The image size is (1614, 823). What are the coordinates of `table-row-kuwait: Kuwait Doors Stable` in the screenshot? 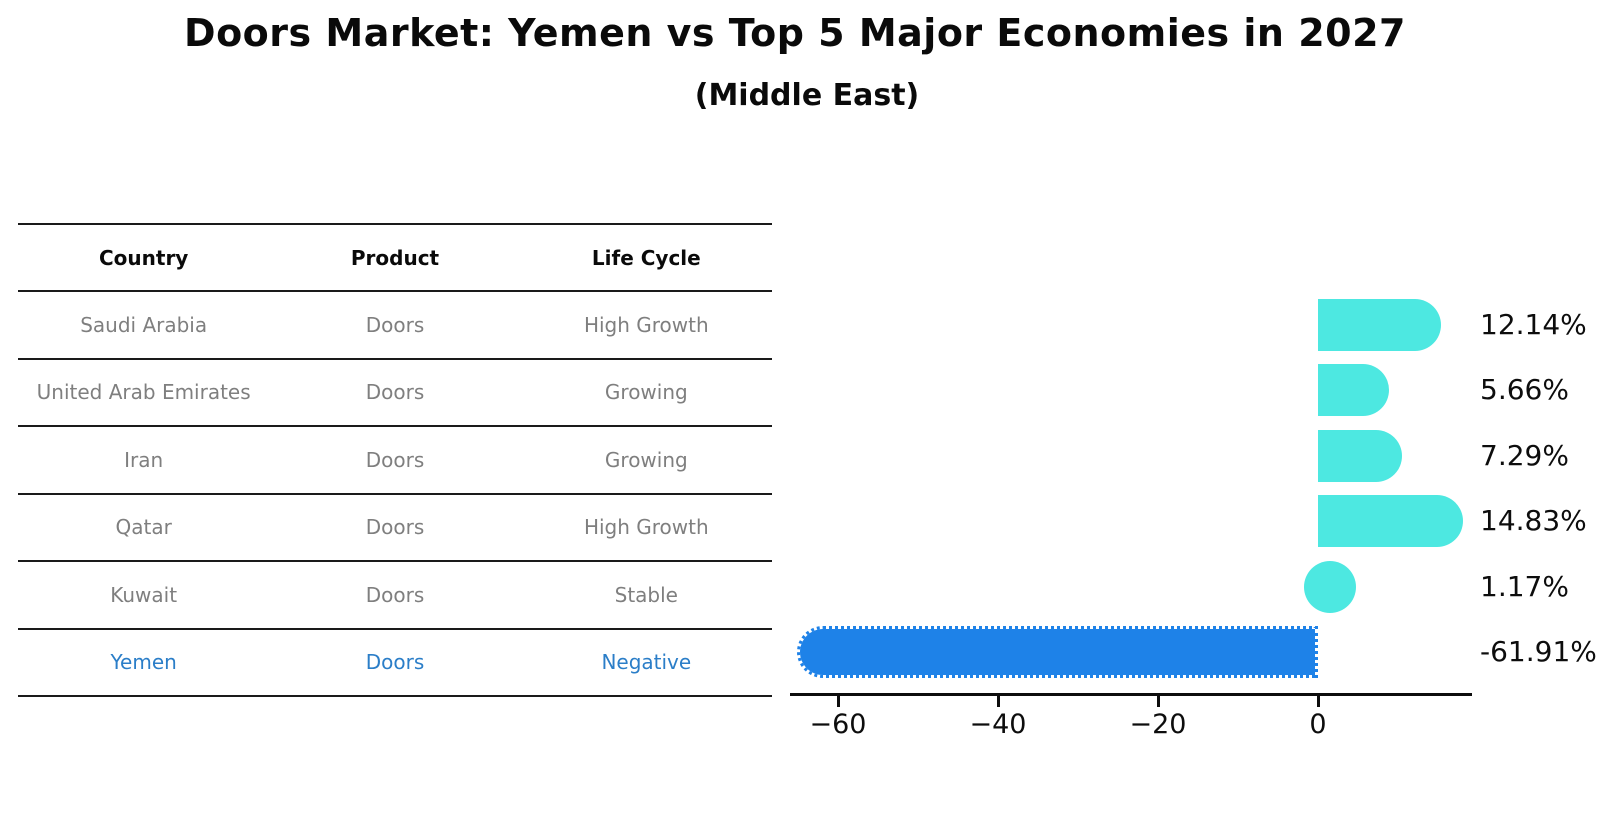 It's located at (395, 596).